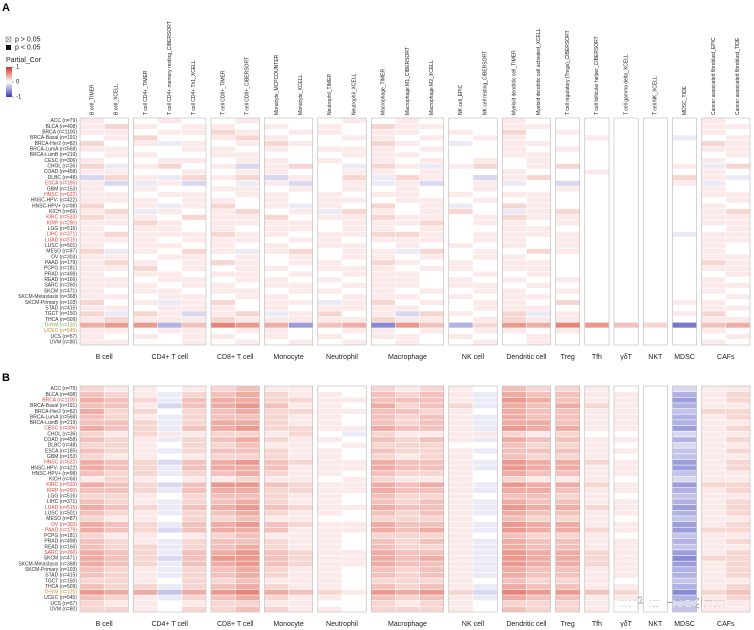 Image resolution: width=754 pixels, height=630 pixels. Describe the element at coordinates (146, 92) in the screenshot. I see `column-label: T cell CD4+_TIMER` at that location.